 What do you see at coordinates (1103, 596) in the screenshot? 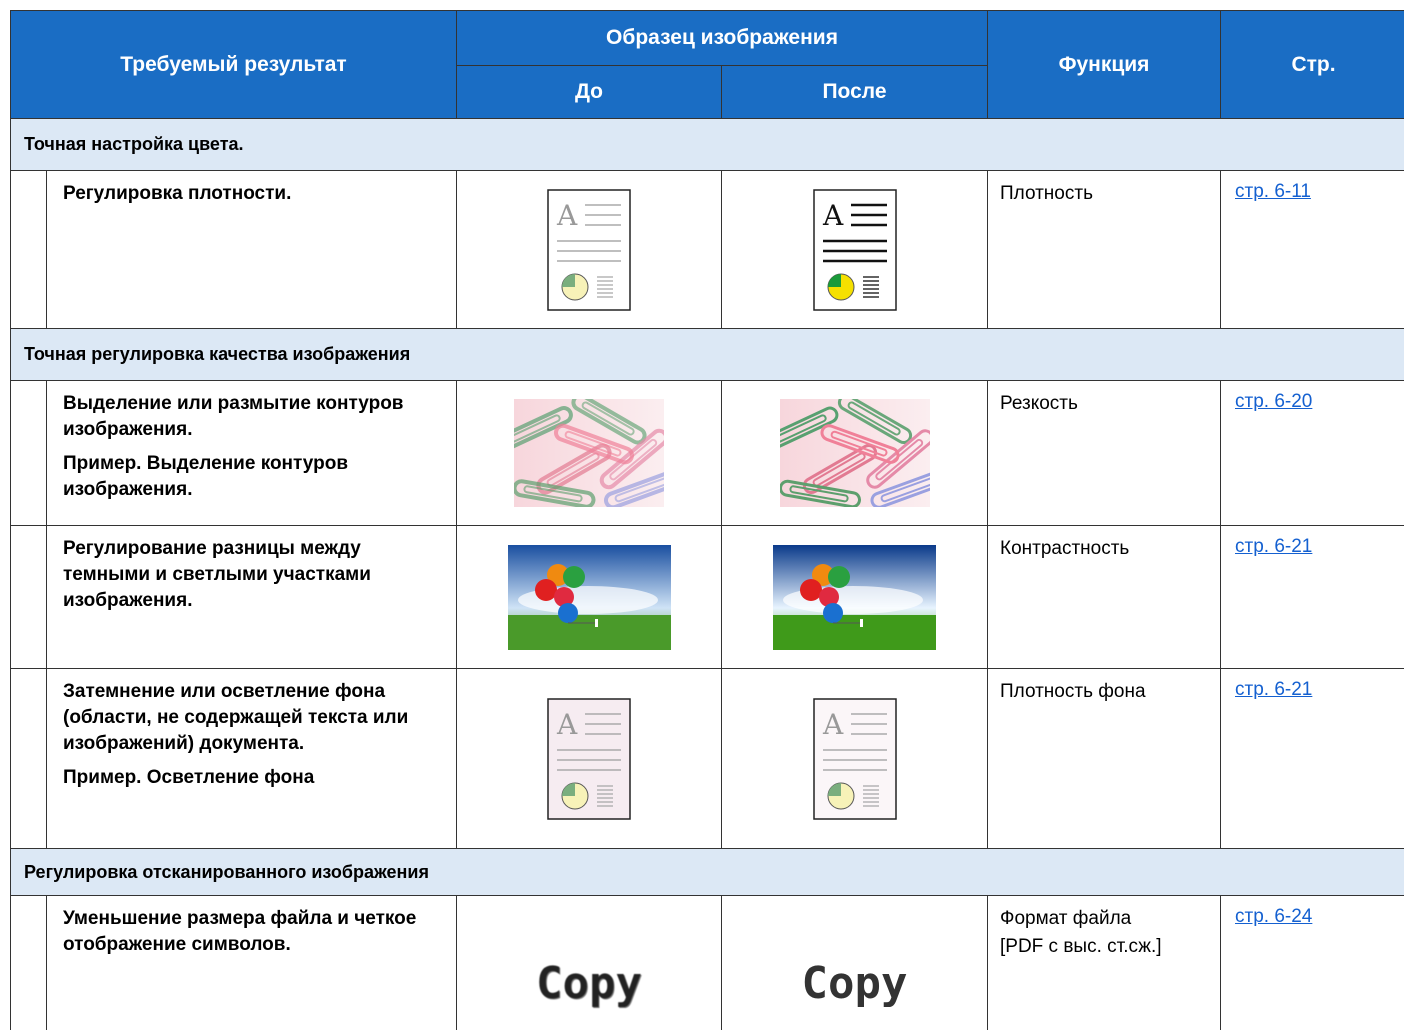
I see `function-cell: Контрастность` at bounding box center [1103, 596].